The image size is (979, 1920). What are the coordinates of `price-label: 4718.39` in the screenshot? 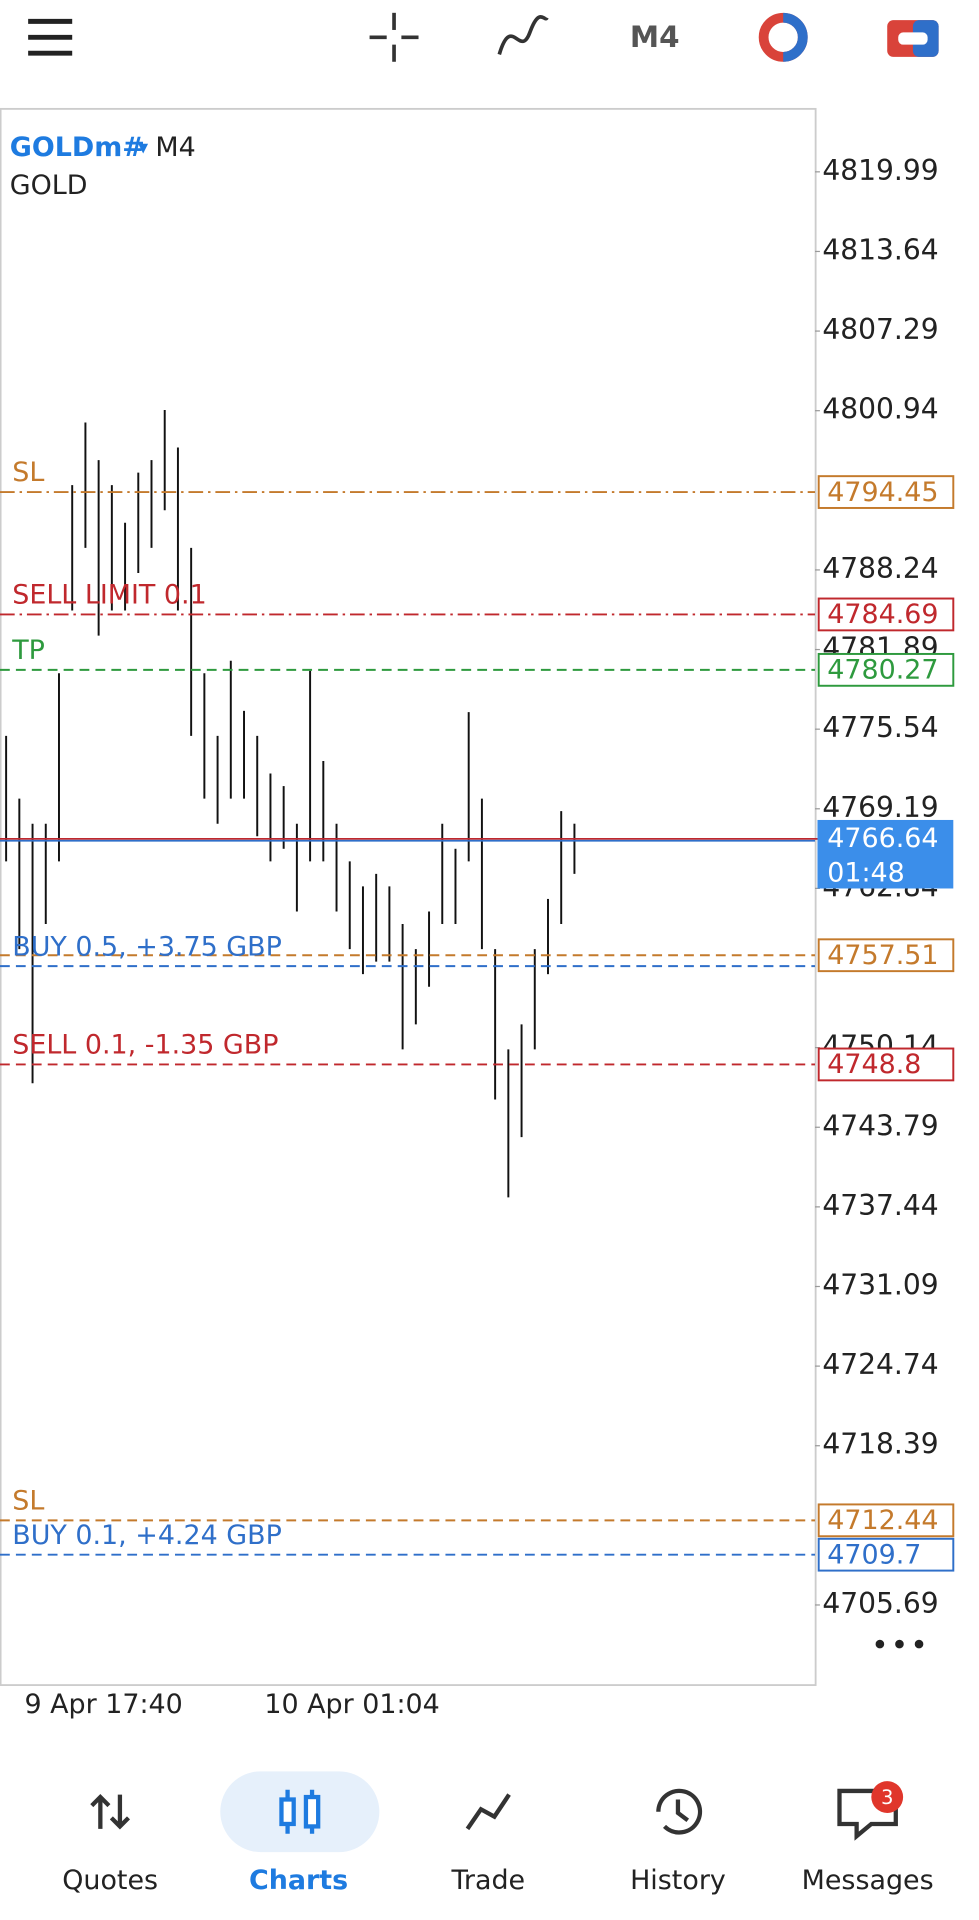 It's located at (880, 1444).